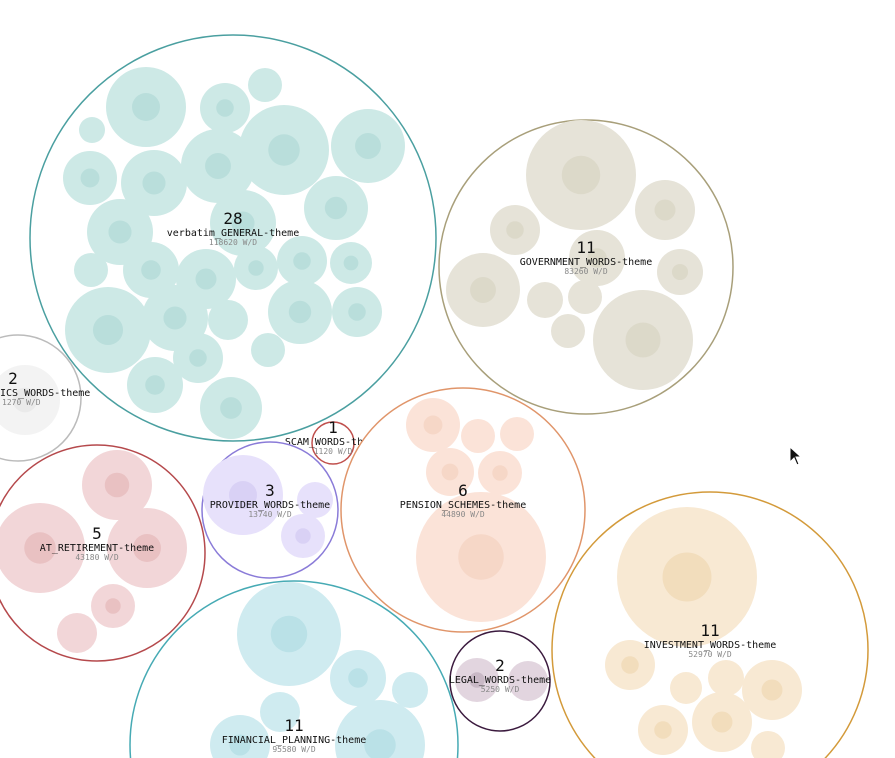 This screenshot has width=895, height=758. What do you see at coordinates (796, 455) in the screenshot?
I see `cursor` at bounding box center [796, 455].